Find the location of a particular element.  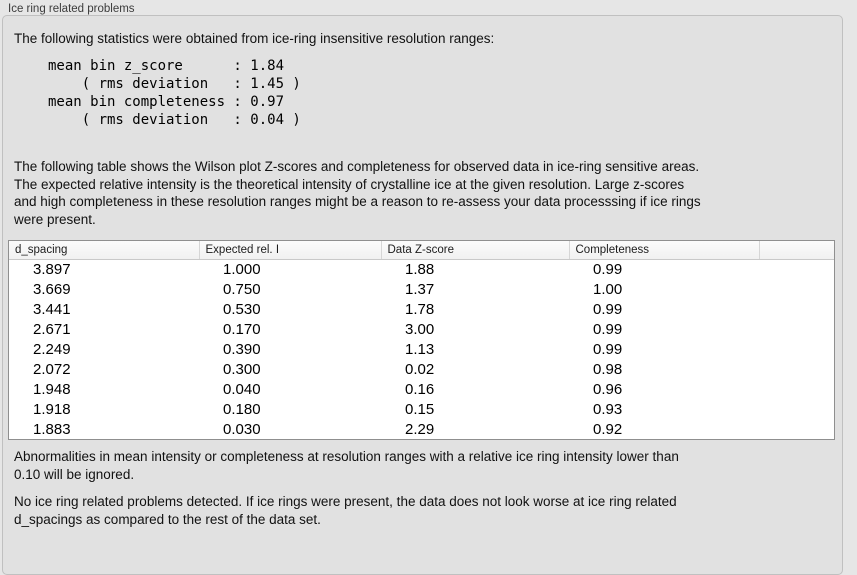

table-row: 3.441 0.530 1.78 0.99 is located at coordinates (421, 309).